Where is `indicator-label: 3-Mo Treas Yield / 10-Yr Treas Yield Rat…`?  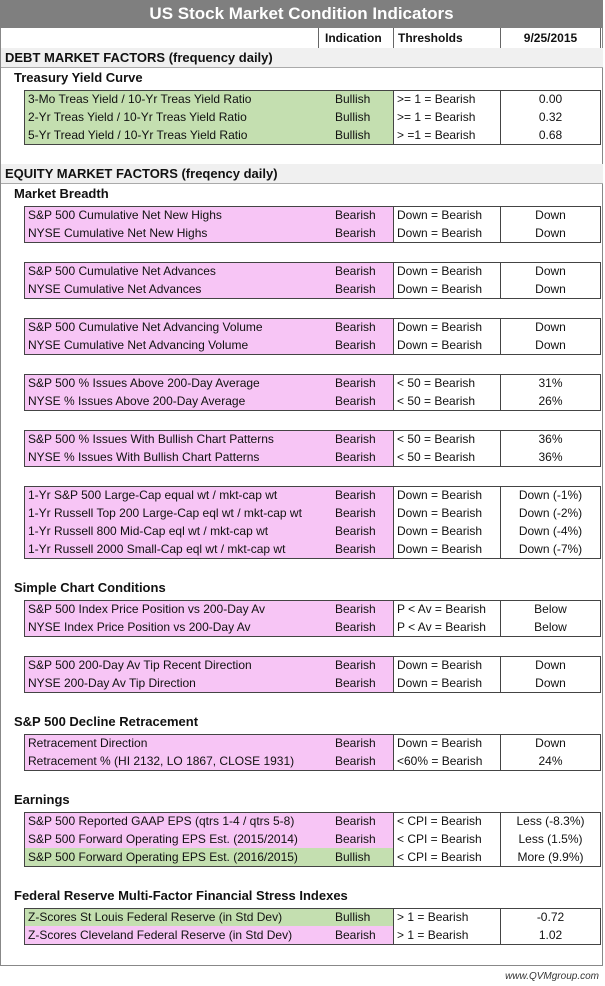 indicator-label: 3-Mo Treas Yield / 10-Yr Treas Yield Rat… is located at coordinates (179, 99).